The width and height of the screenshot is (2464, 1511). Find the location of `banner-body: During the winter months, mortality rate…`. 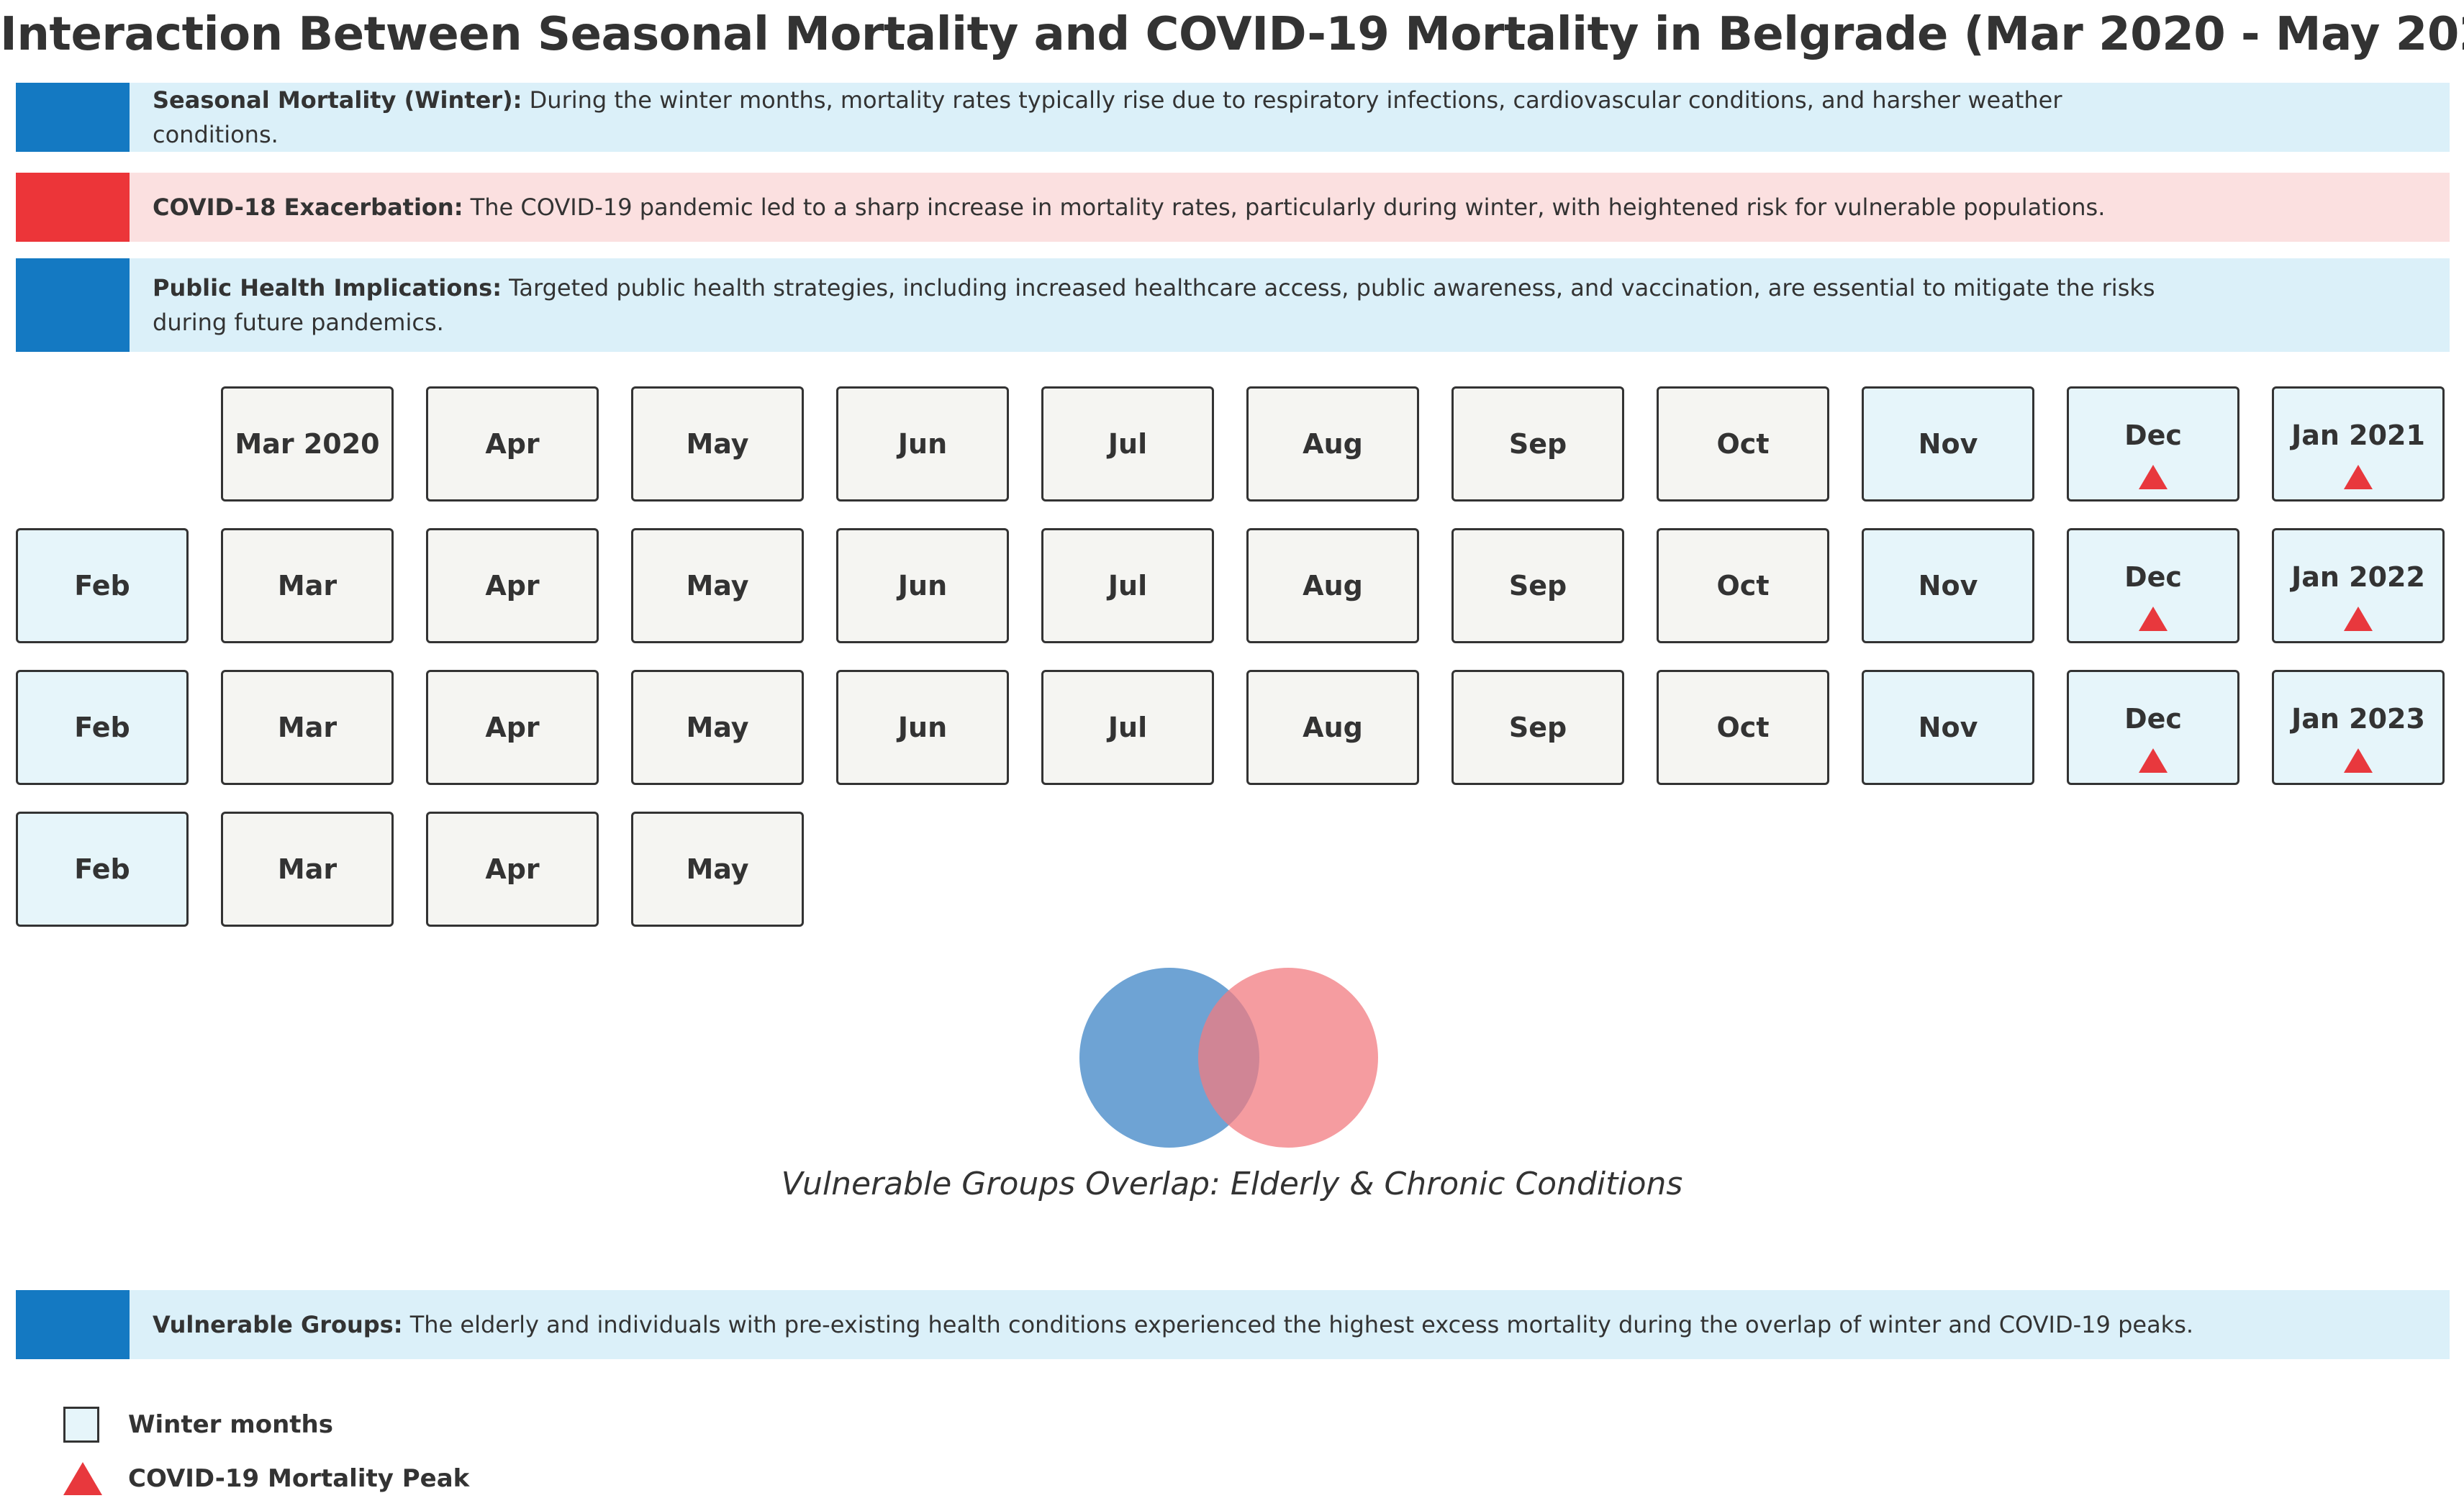

banner-body: During the winter months, mortality rate… is located at coordinates (1107, 117).